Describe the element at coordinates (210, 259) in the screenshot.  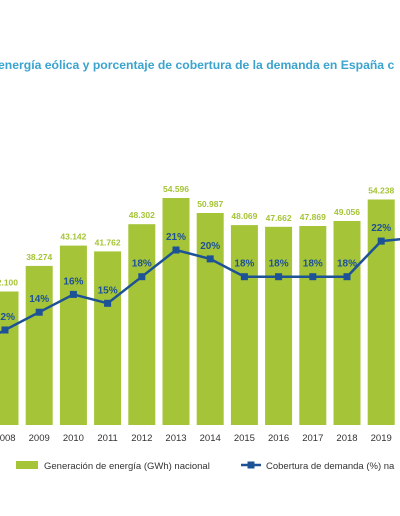
I see `line-marker-2014` at that location.